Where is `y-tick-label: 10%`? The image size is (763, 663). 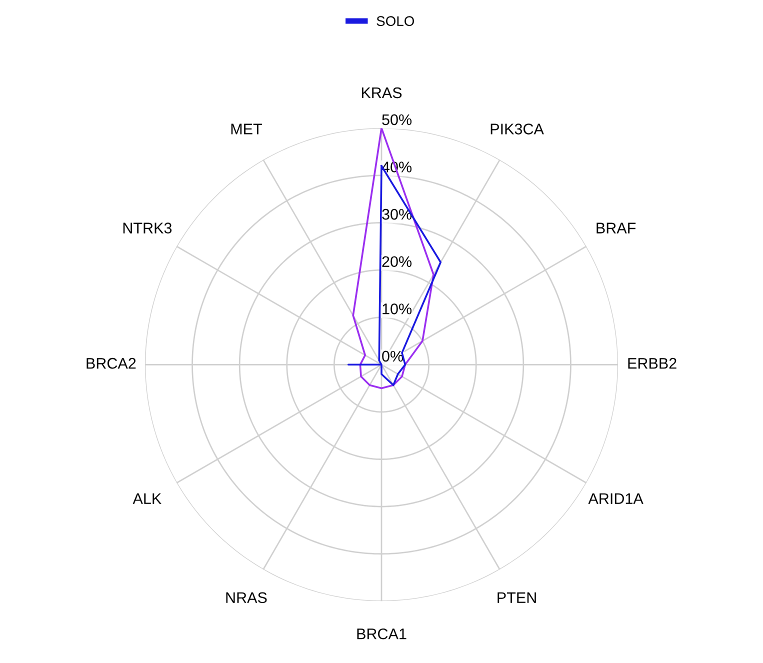
y-tick-label: 10% is located at coordinates (397, 309).